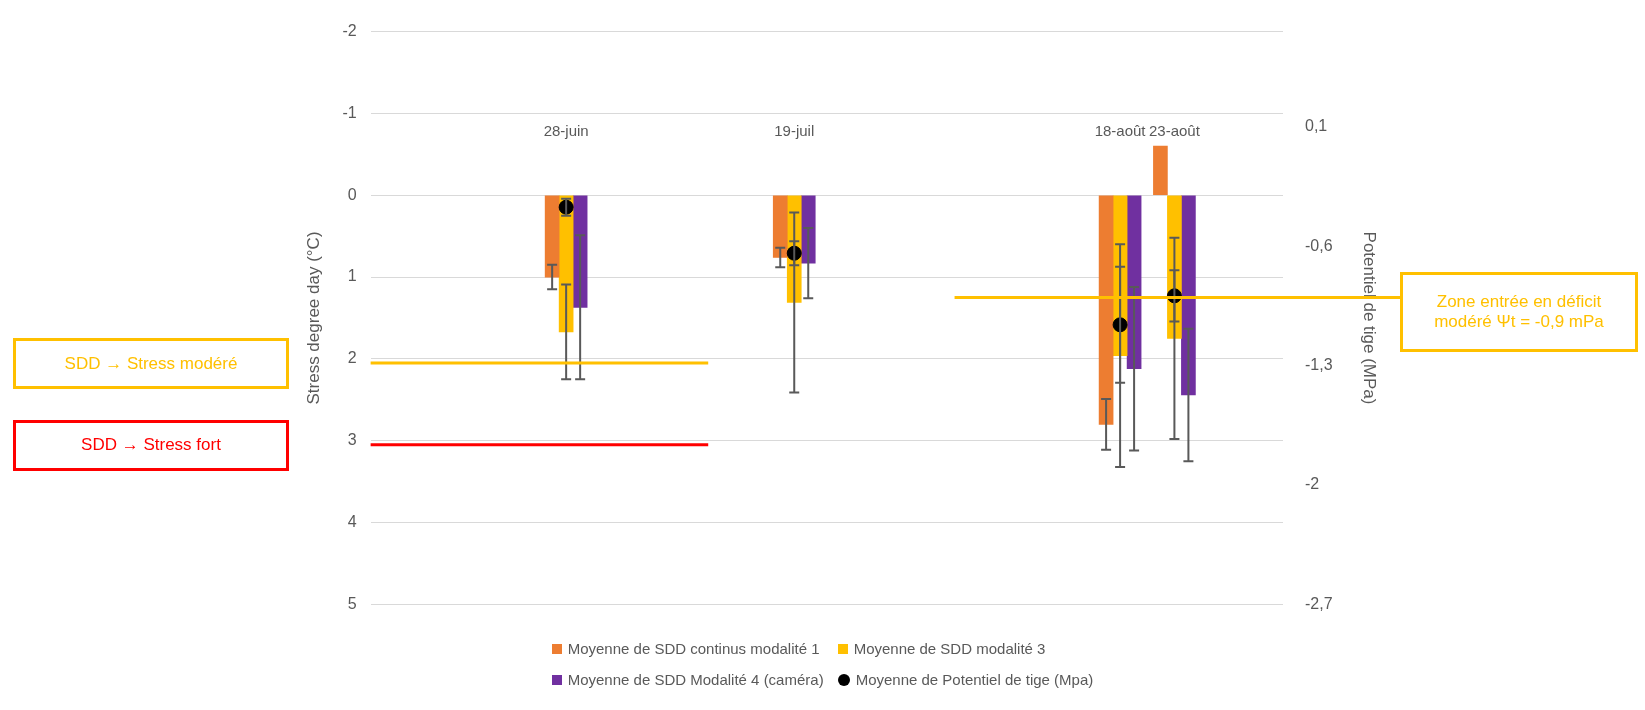 The width and height of the screenshot is (1645, 710). What do you see at coordinates (566, 130) in the screenshot?
I see `x-tick-label: 28-juin` at bounding box center [566, 130].